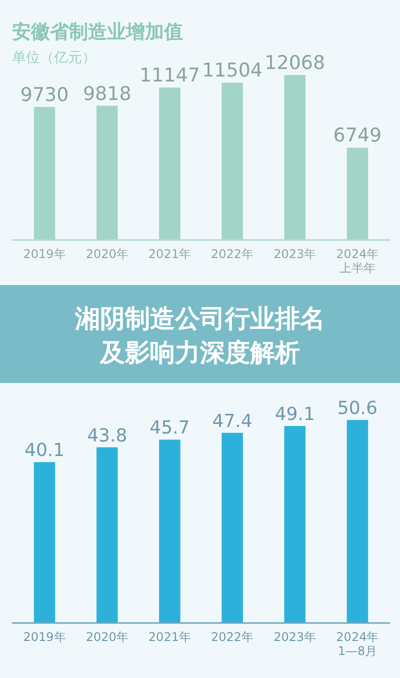 This screenshot has width=400, height=678. What do you see at coordinates (294, 415) in the screenshot?
I see `data-label: 49.1` at bounding box center [294, 415].